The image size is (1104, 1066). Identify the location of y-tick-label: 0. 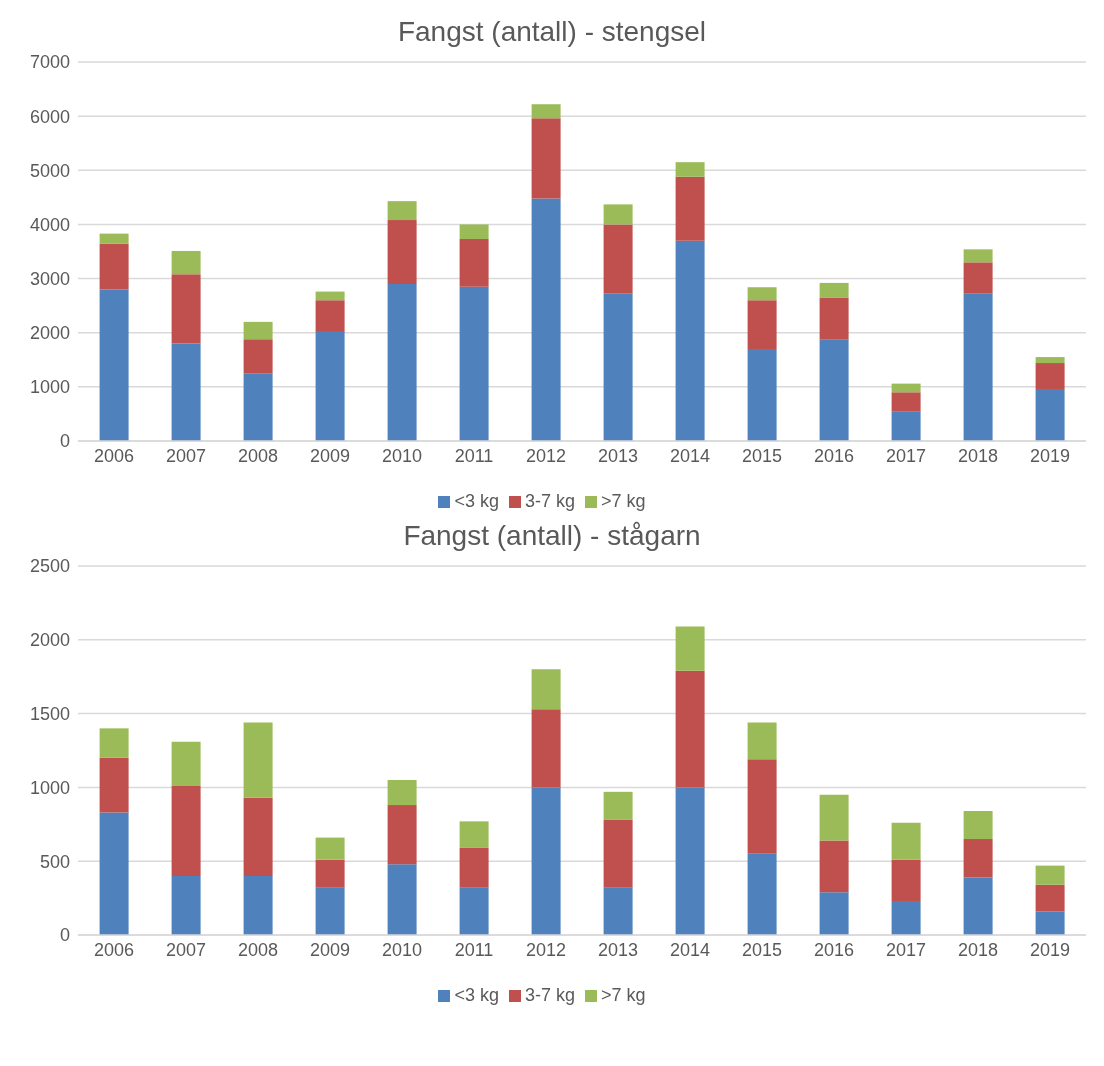
(64, 441).